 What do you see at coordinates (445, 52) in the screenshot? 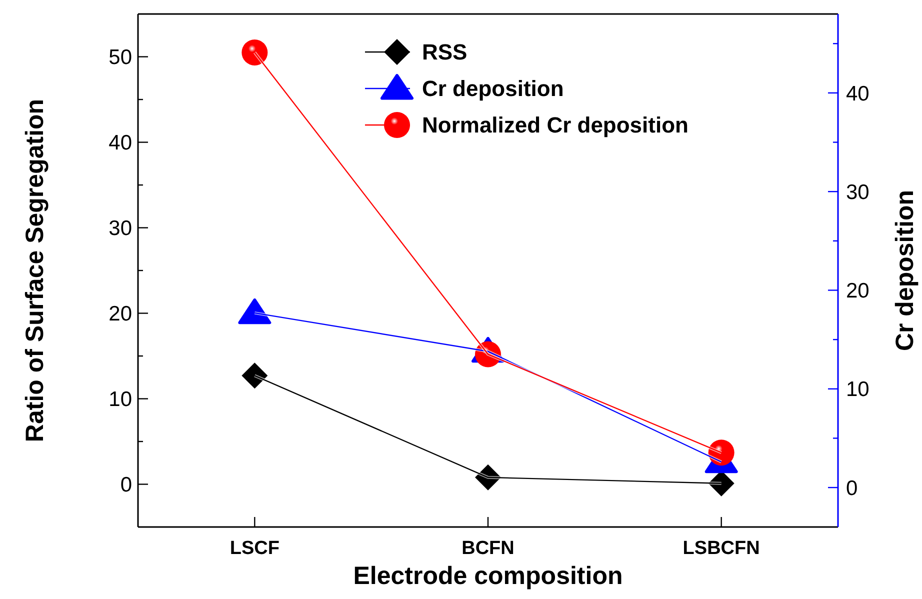
I see `legend-label: RSS` at bounding box center [445, 52].